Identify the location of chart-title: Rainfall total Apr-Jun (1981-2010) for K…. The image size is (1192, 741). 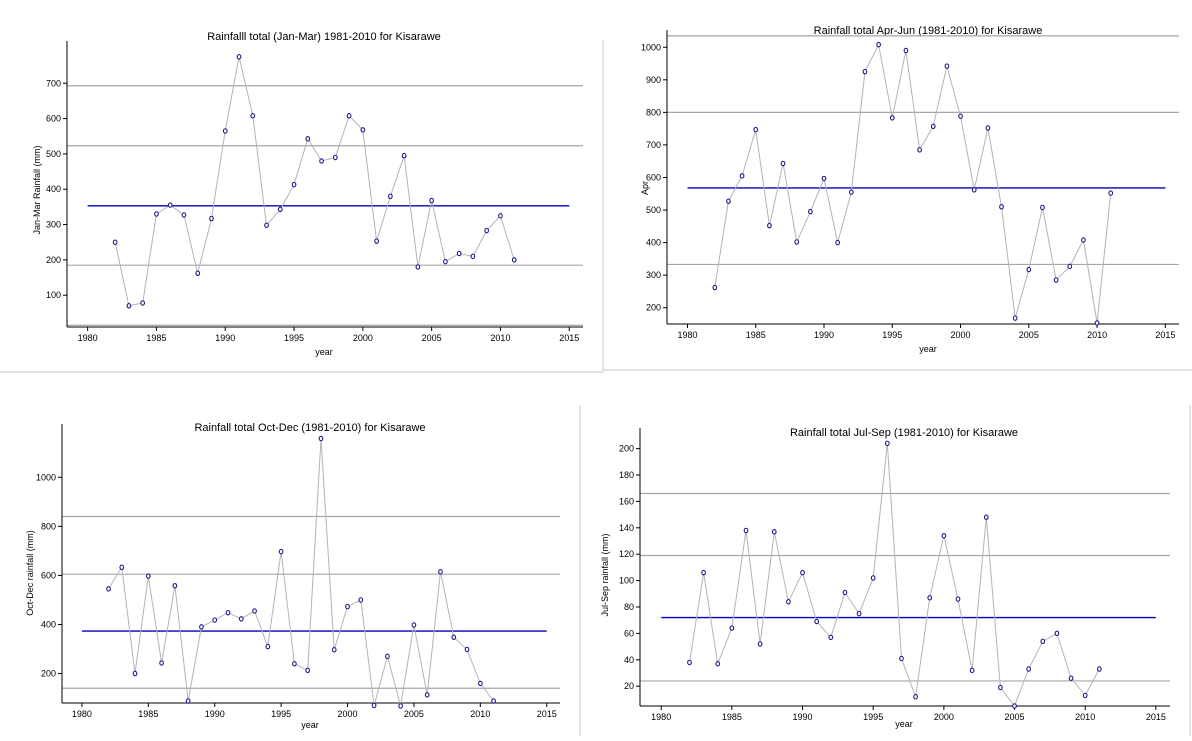
(928, 31).